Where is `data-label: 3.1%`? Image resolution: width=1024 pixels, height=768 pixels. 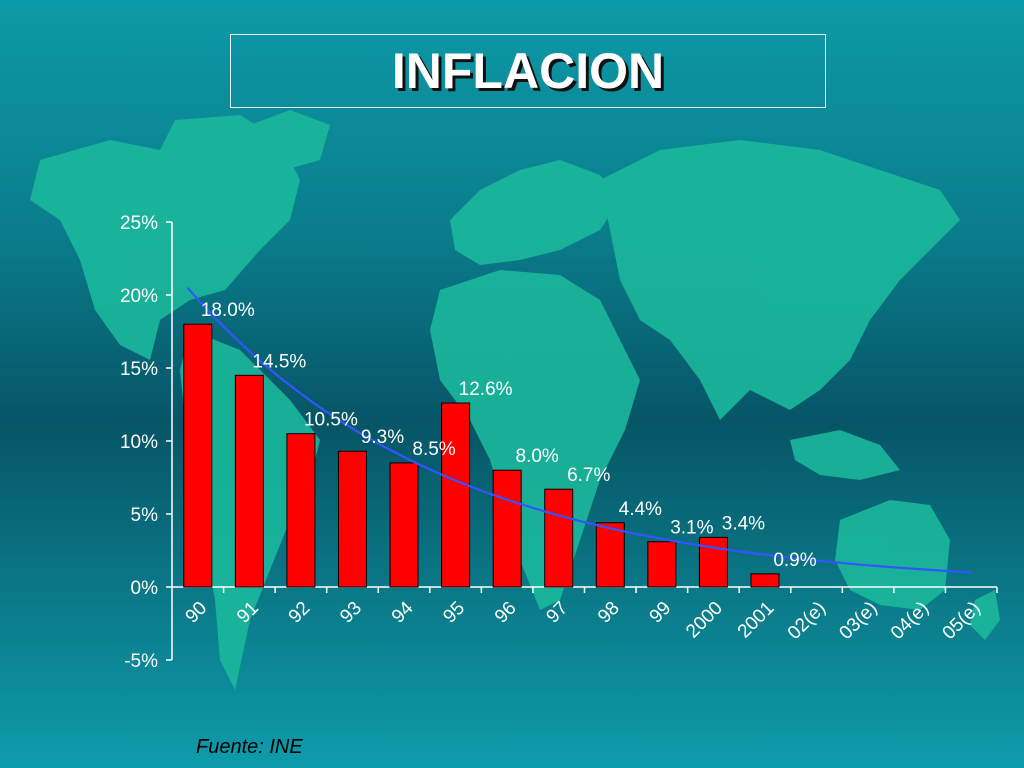
data-label: 3.1% is located at coordinates (691, 528).